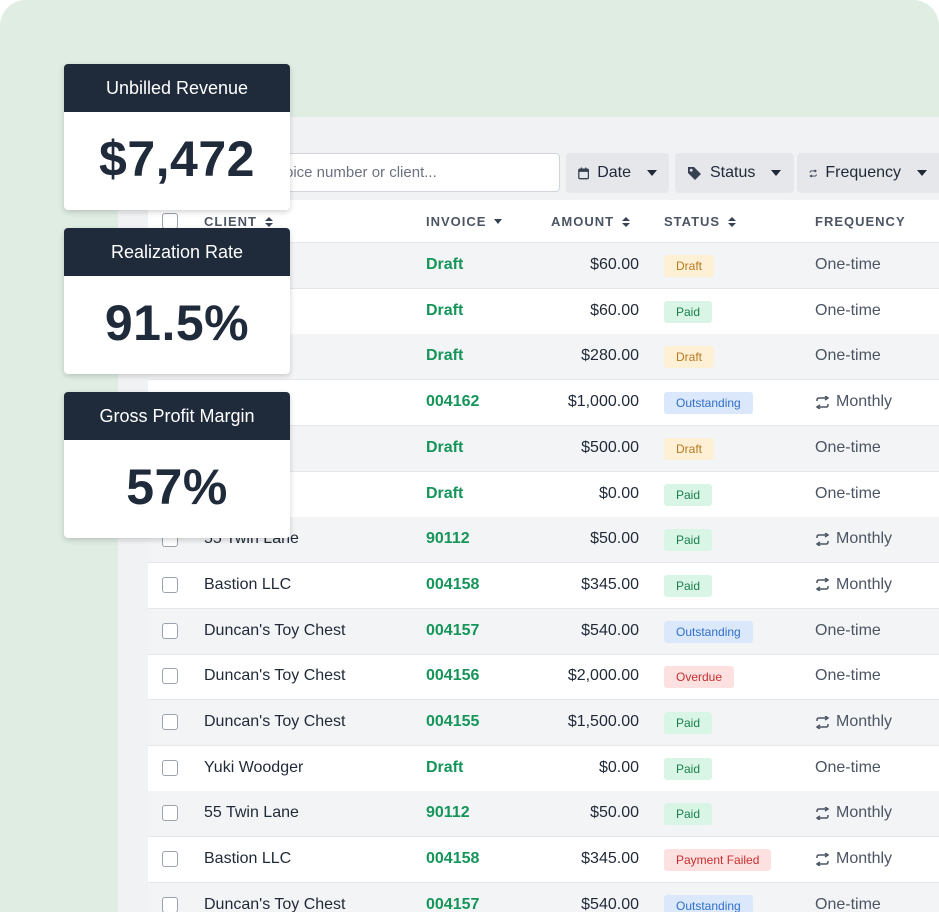  What do you see at coordinates (610, 859) in the screenshot?
I see `amount-value: $345.00` at bounding box center [610, 859].